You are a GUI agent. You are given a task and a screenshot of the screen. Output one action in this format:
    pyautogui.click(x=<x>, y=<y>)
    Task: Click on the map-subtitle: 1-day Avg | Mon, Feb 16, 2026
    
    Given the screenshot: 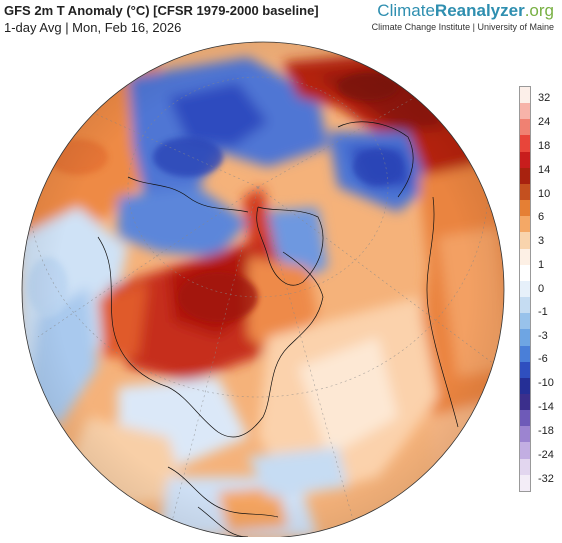 What is the action you would take?
    pyautogui.click(x=93, y=27)
    